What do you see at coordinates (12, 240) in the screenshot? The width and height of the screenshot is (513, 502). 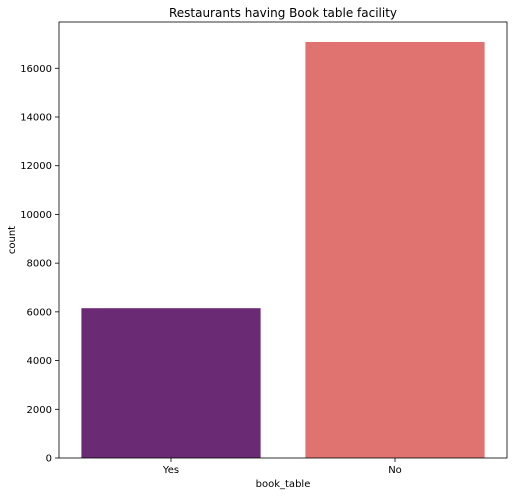 I see `y-axis-title: count` at bounding box center [12, 240].